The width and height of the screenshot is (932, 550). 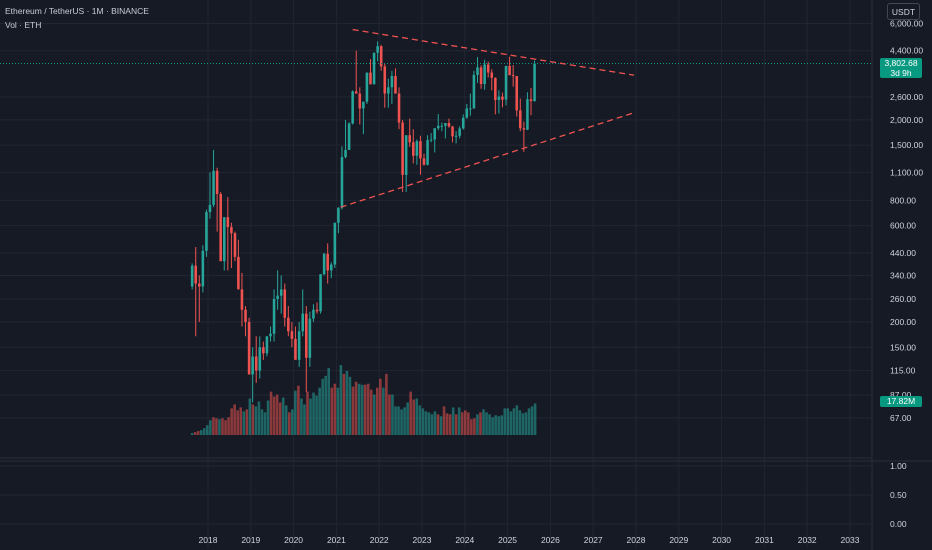 What do you see at coordinates (906, 172) in the screenshot?
I see `price-tick-label: 1,100.00` at bounding box center [906, 172].